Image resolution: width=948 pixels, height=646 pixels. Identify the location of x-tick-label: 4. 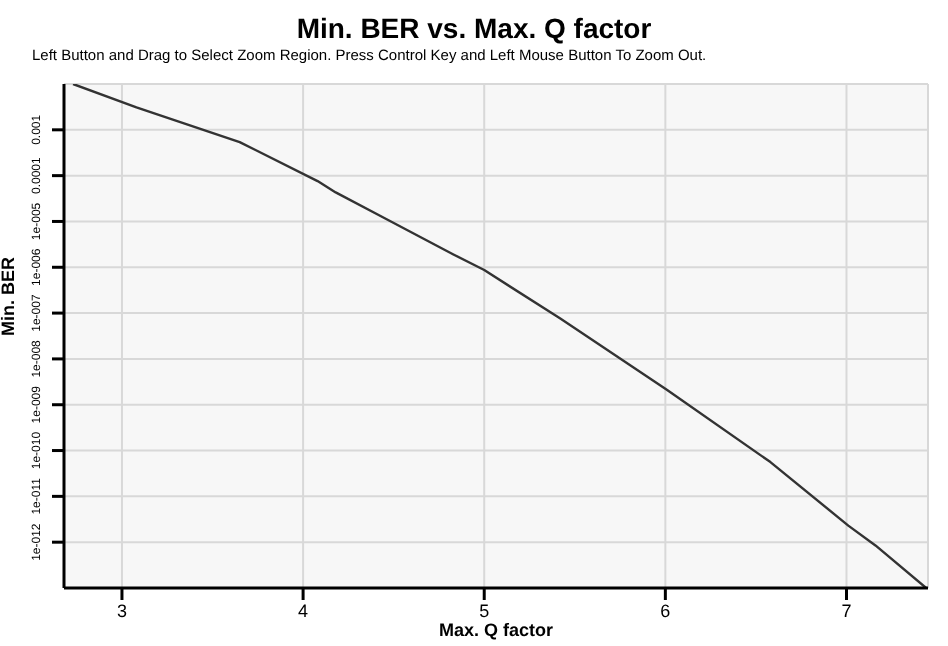
(303, 610).